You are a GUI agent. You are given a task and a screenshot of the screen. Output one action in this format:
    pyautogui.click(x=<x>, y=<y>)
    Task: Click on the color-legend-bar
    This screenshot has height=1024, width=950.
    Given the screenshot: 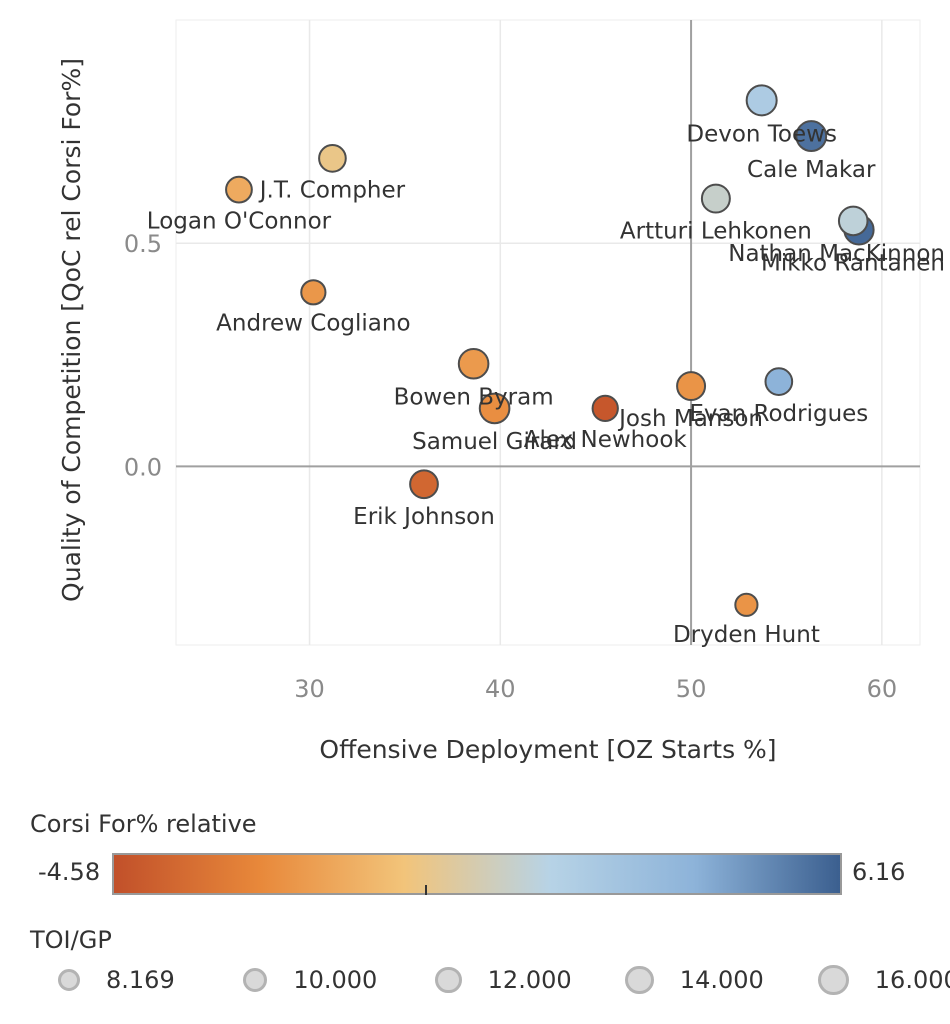 What is the action you would take?
    pyautogui.click(x=477, y=874)
    